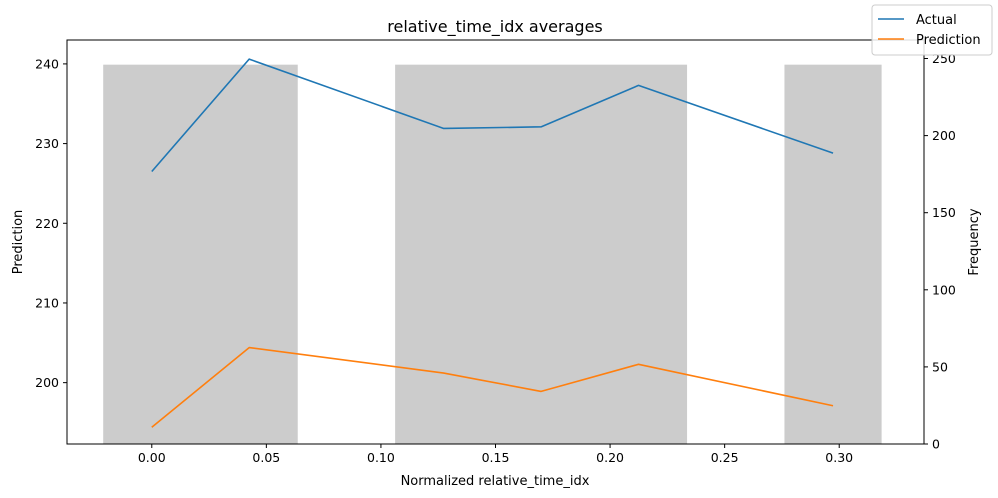  I want to click on y2-tick-label: 50, so click(940, 366).